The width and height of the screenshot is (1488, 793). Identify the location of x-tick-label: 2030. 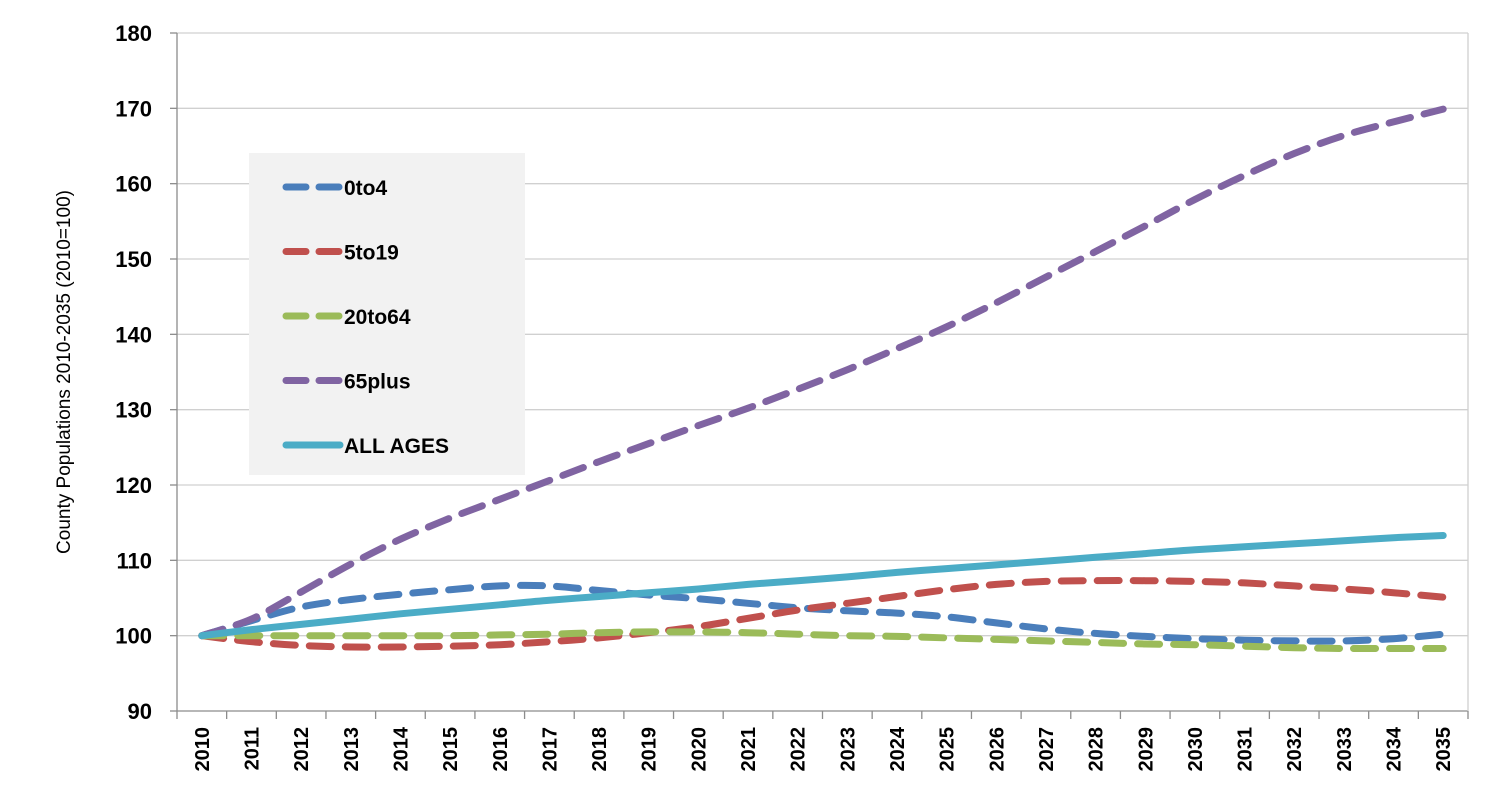
(1196, 749).